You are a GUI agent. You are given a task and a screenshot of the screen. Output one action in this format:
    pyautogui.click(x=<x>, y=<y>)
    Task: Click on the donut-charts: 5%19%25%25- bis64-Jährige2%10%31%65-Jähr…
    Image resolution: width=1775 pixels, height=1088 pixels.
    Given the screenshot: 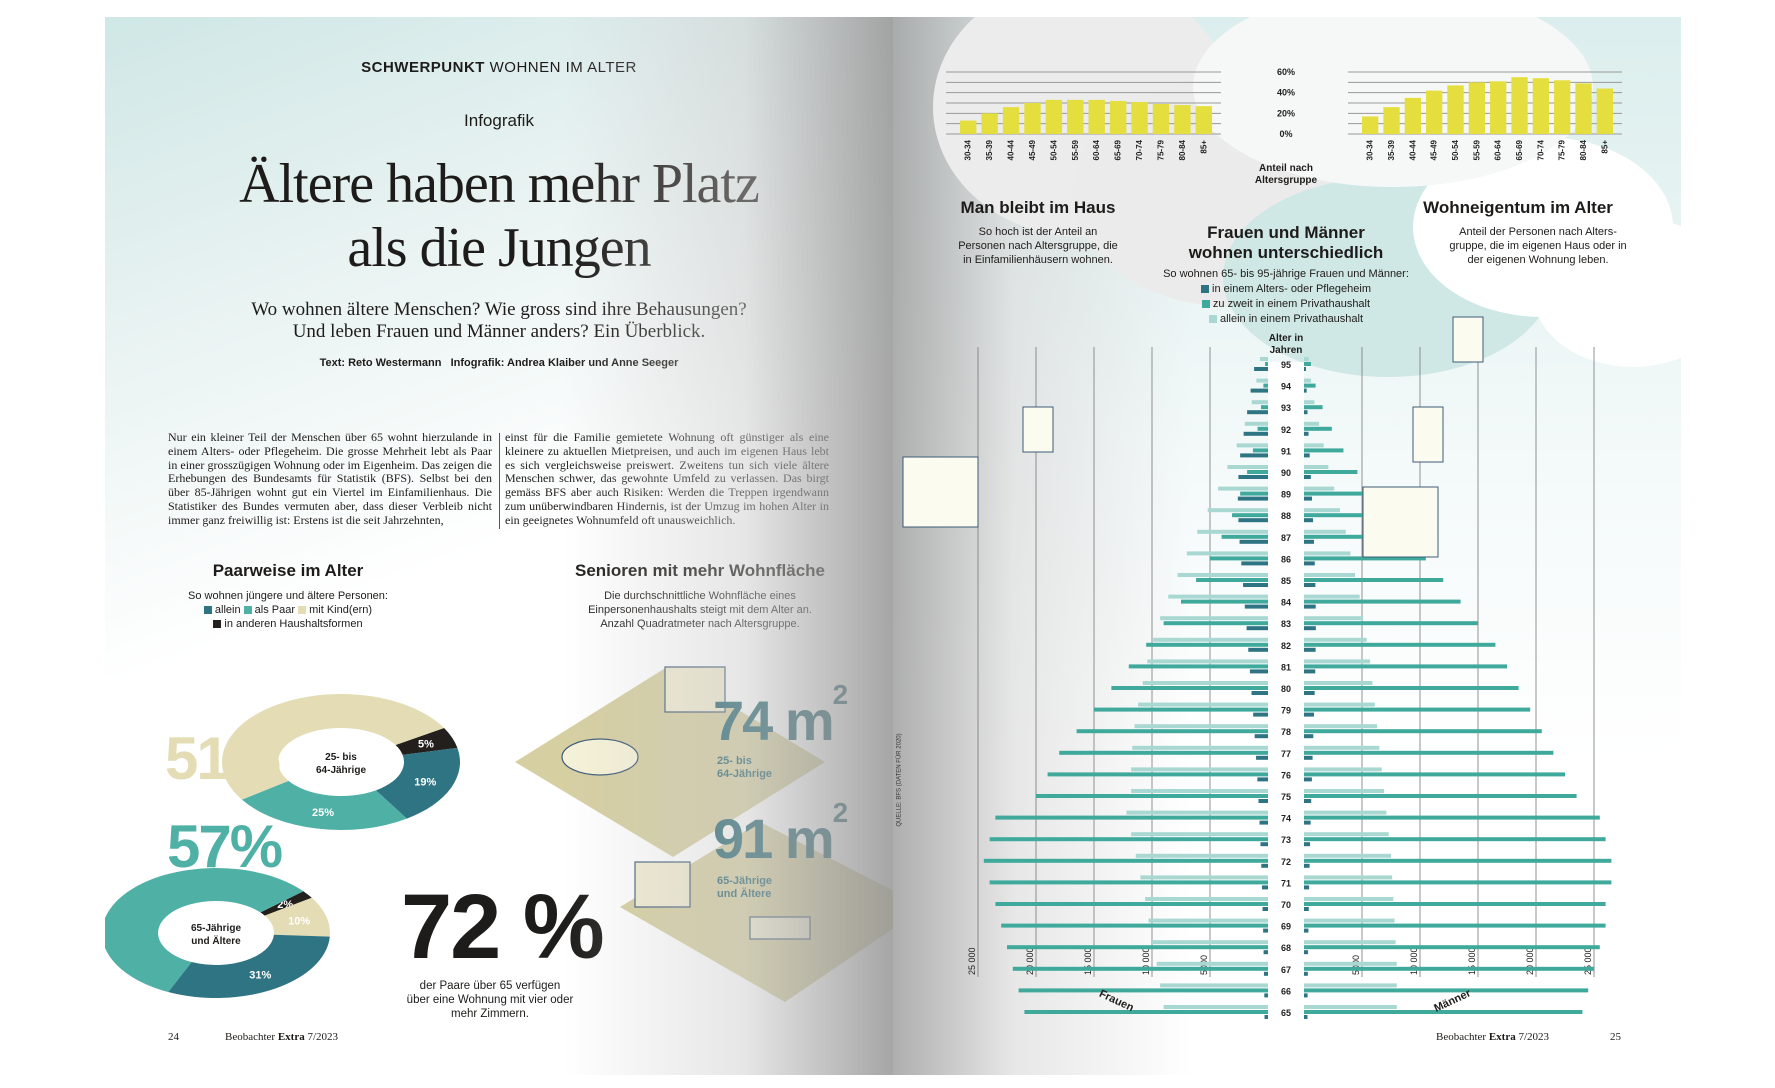 What is the action you would take?
    pyautogui.click(x=282, y=846)
    